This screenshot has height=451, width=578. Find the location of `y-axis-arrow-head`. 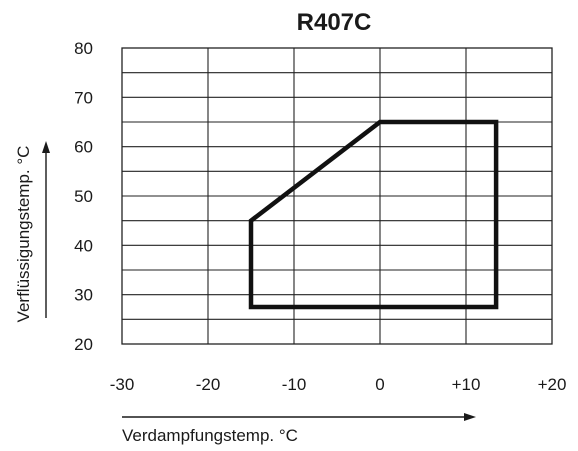

y-axis-arrow-head is located at coordinates (46, 147).